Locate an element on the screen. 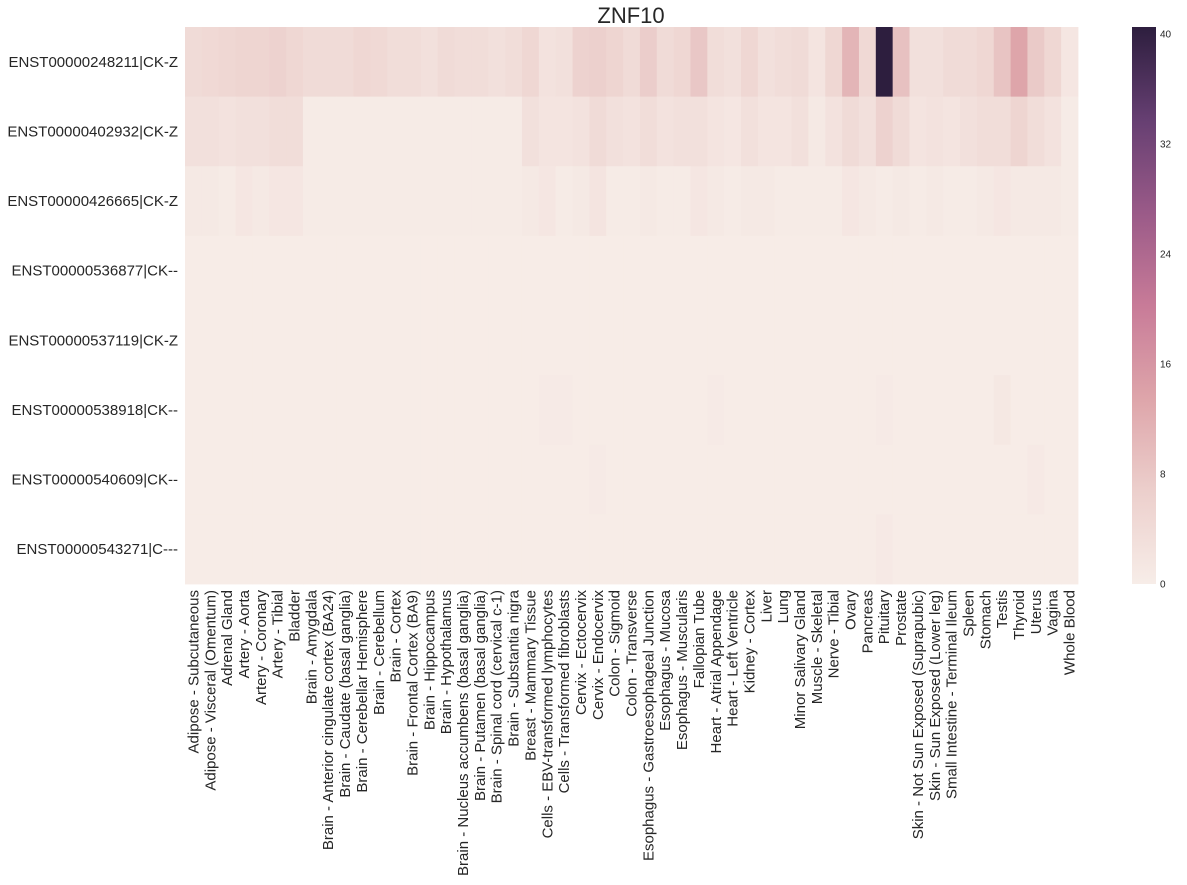 The height and width of the screenshot is (885, 1187). column-label: Lung is located at coordinates (783, 606).